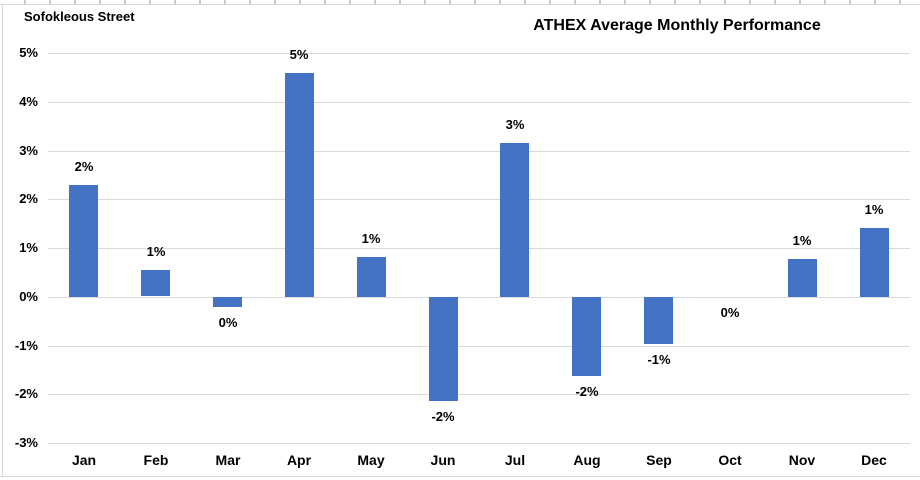 This screenshot has height=480, width=920. I want to click on y-axis-tick-label: -1%, so click(26, 345).